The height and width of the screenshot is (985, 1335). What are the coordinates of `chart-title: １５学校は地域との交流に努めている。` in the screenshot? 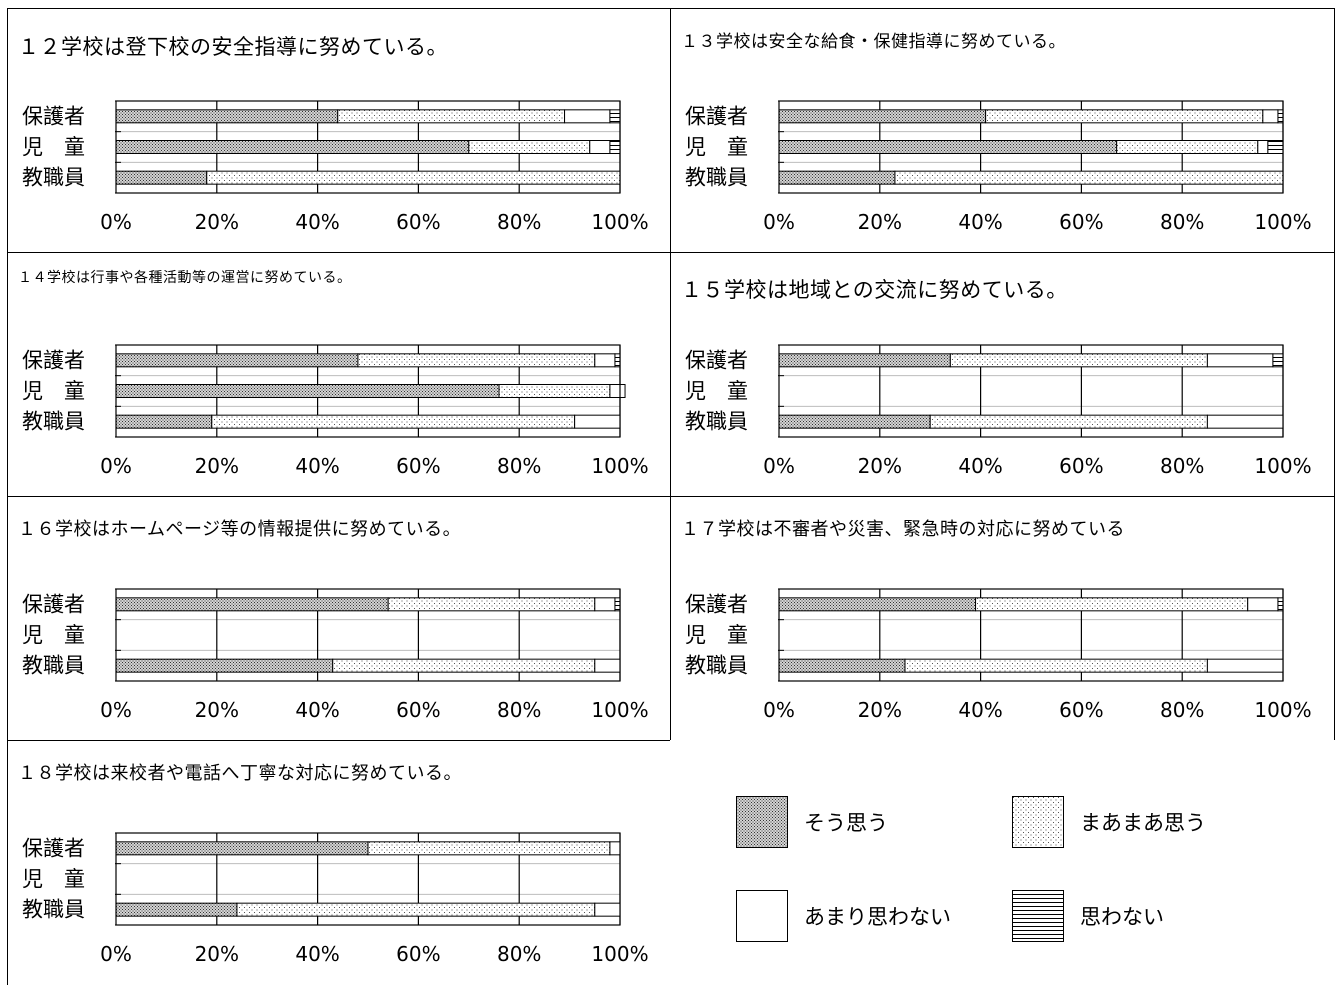 It's located at (874, 290).